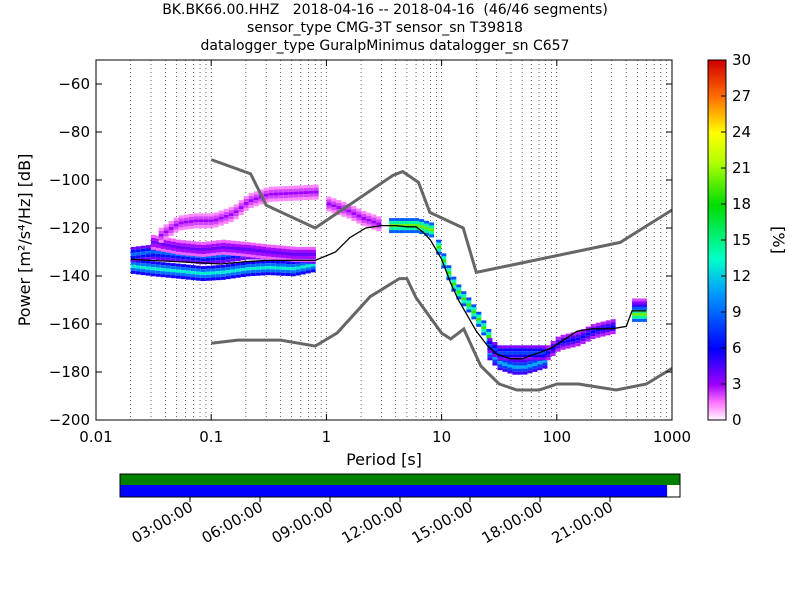 The width and height of the screenshot is (800, 600). I want to click on x-tick-label: 100, so click(556, 437).